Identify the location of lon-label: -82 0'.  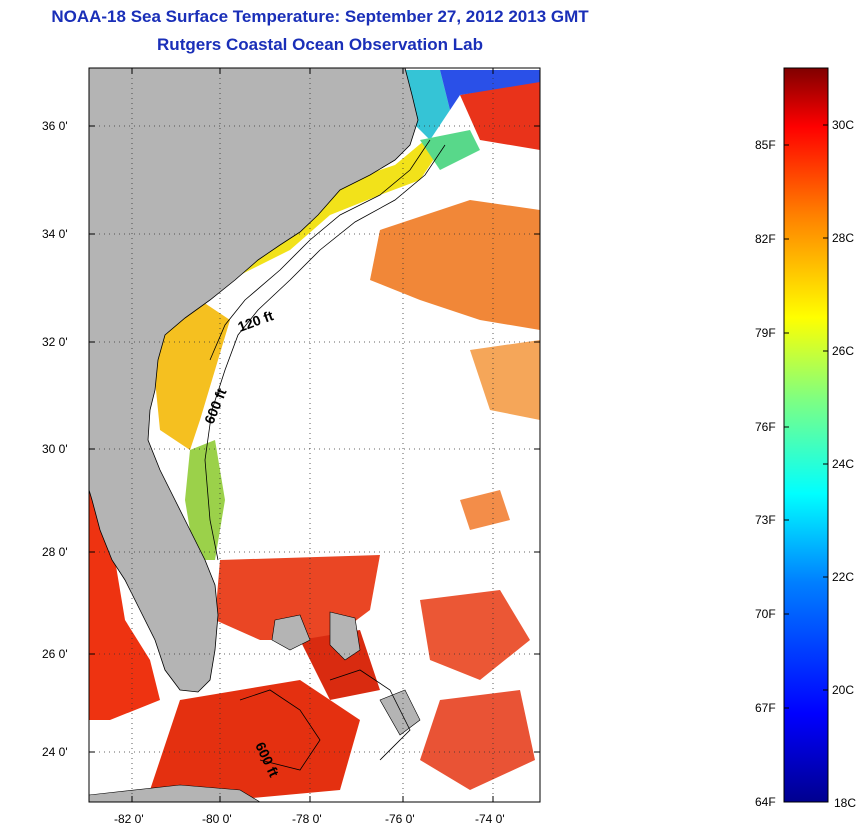
(129, 819).